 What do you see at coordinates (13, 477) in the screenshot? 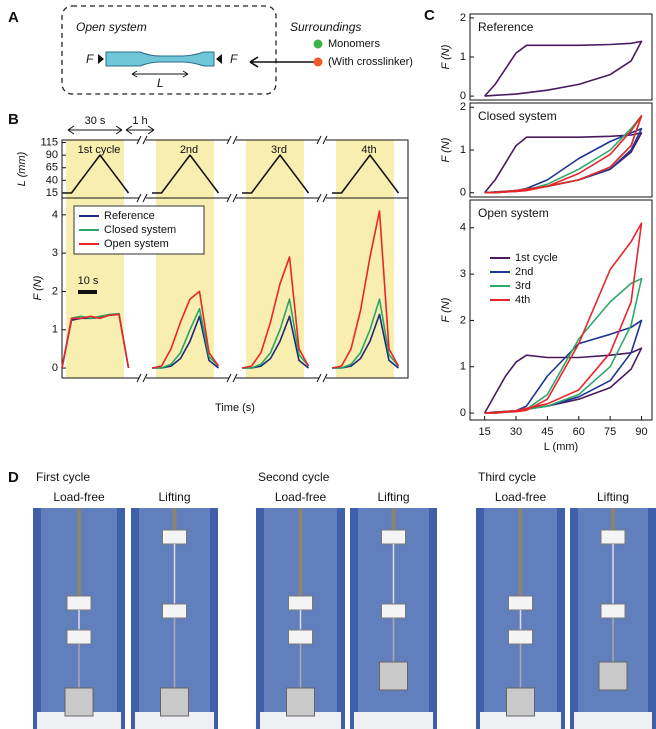
I see `panel-letter: D` at bounding box center [13, 477].